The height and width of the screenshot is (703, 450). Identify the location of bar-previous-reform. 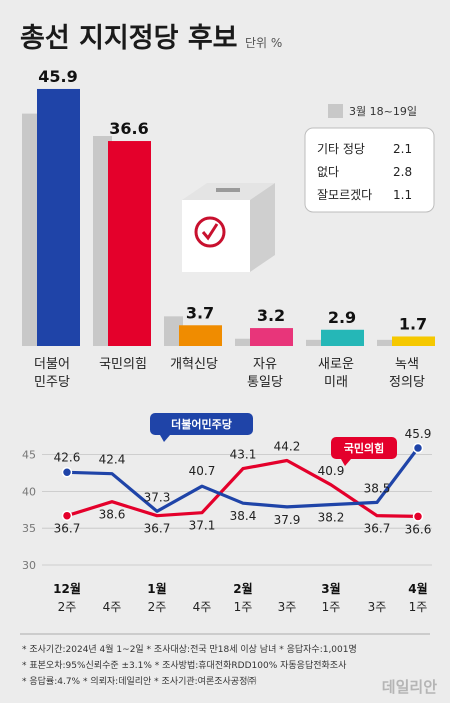
(173, 331).